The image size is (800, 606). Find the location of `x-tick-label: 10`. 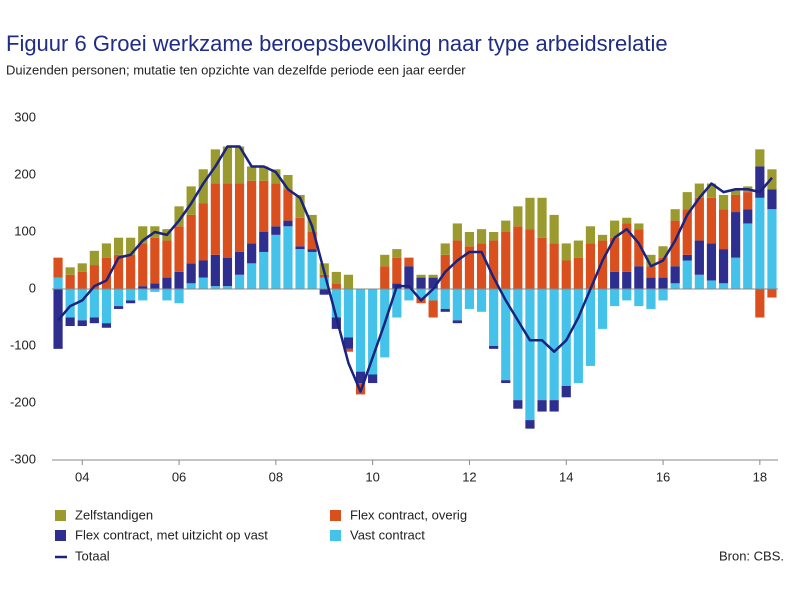

x-tick-label: 10 is located at coordinates (372, 476).